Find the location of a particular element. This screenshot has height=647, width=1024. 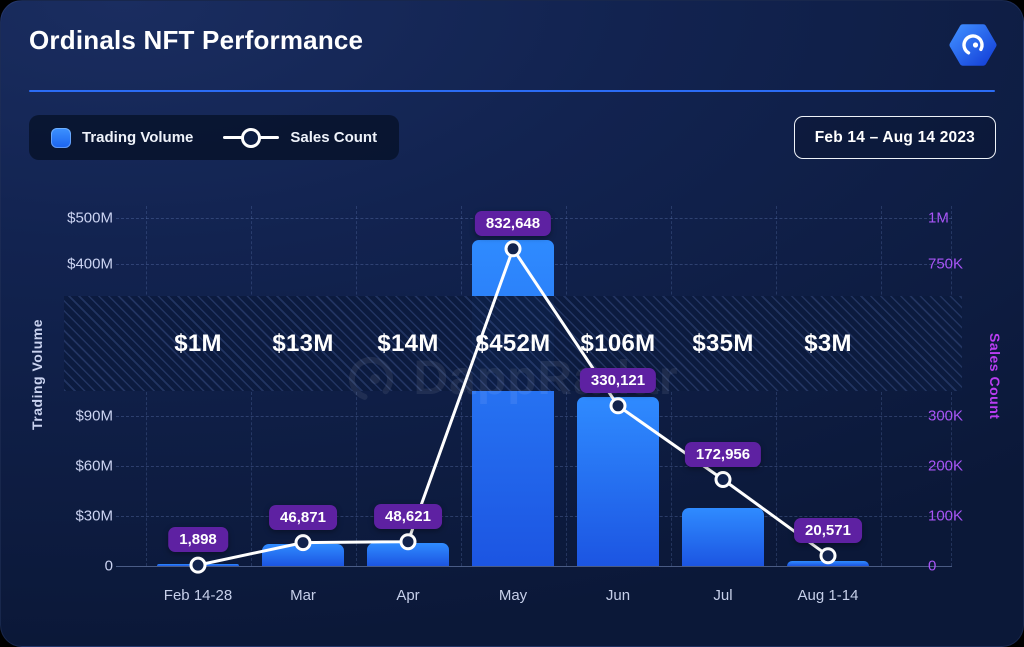

volume-value-label: $3M is located at coordinates (828, 343).